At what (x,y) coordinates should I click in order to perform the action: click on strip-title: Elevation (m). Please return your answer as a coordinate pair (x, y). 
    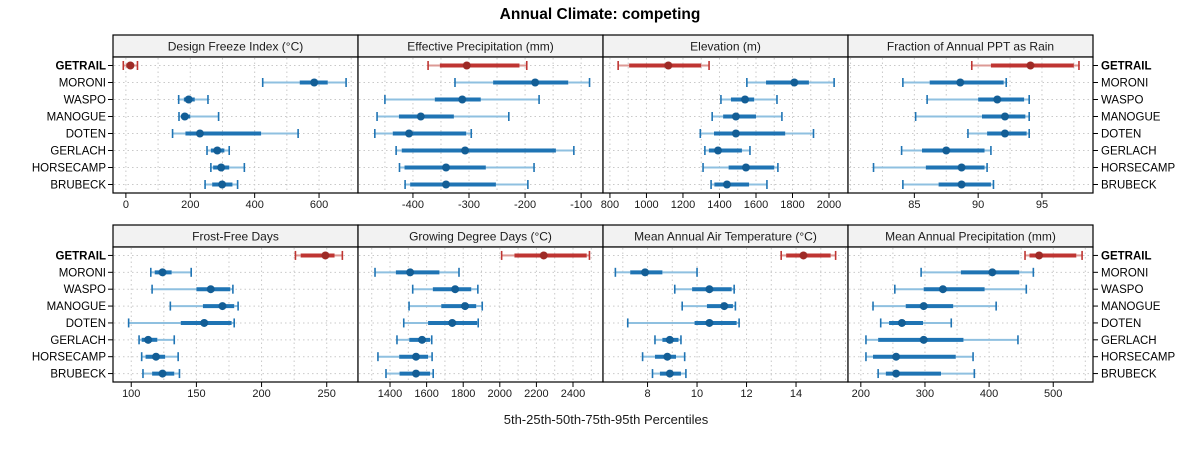
    Looking at the image, I should click on (725, 47).